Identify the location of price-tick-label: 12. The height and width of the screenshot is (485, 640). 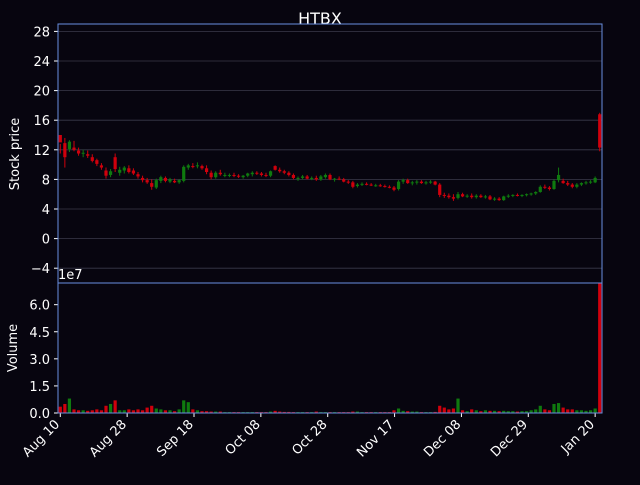
(41, 151).